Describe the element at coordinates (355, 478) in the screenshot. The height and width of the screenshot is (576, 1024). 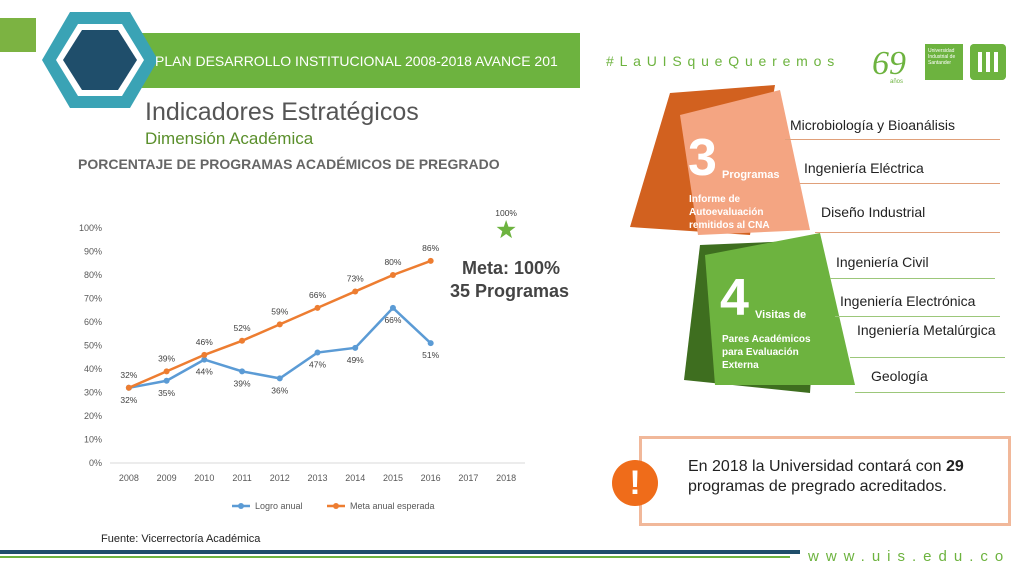
I see `x-tick-label: 2014` at that location.